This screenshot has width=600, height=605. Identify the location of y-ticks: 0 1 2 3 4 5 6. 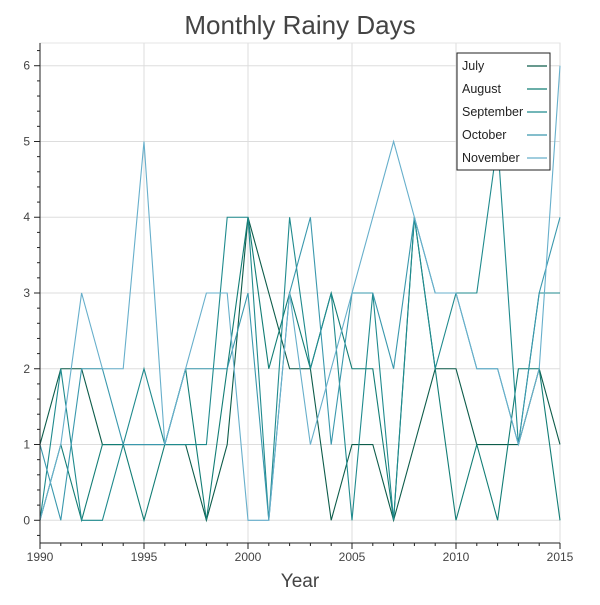
(31, 293).